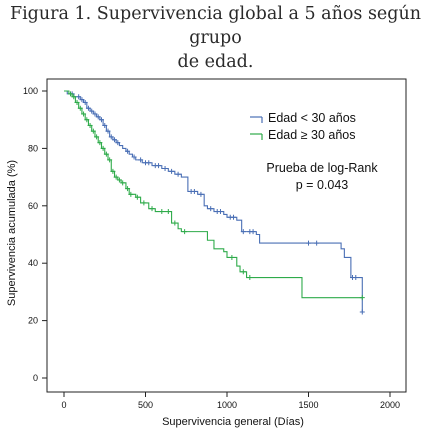  Describe the element at coordinates (322, 168) in the screenshot. I see `annotation-logrank-title: Prueba de log-Rank` at that location.